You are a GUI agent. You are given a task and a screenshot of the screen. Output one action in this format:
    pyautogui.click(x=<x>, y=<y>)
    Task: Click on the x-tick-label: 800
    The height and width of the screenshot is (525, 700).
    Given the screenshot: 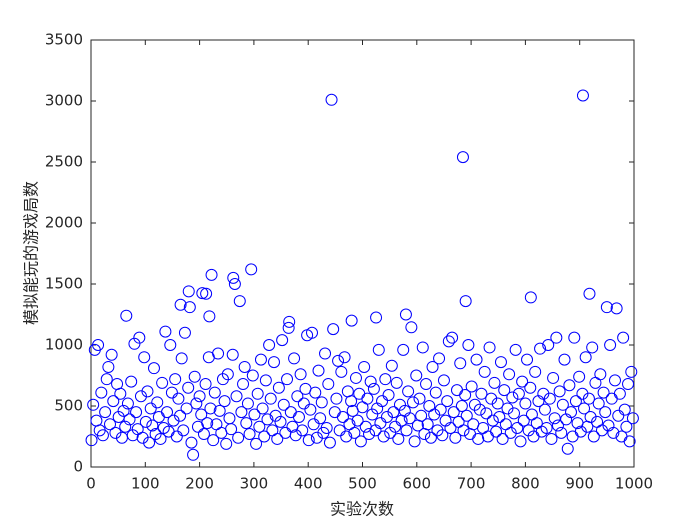 What is the action you would take?
    pyautogui.click(x=525, y=484)
    